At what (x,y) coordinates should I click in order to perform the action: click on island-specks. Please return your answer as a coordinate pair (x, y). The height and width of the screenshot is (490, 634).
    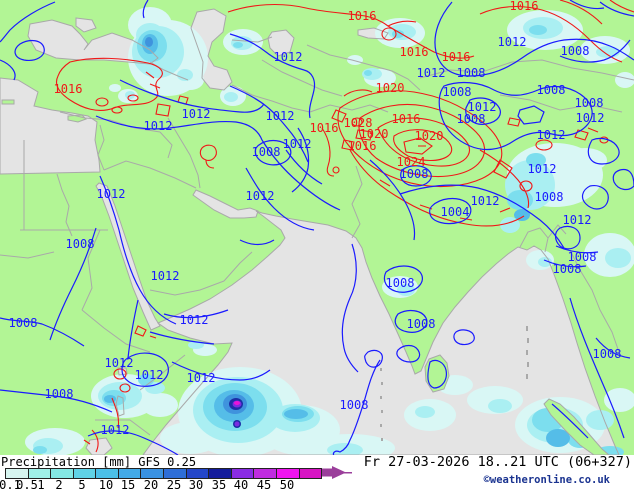
    Looking at the image, I should click on (454, 383).